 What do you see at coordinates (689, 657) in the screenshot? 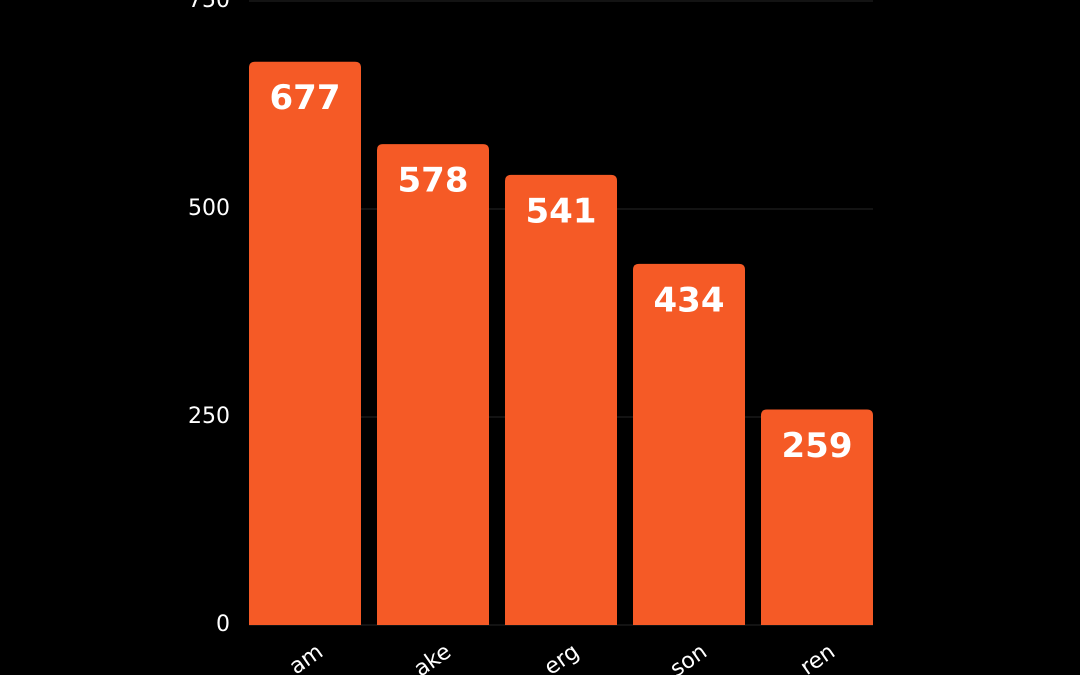
I see `x-tick-label: son` at bounding box center [689, 657].